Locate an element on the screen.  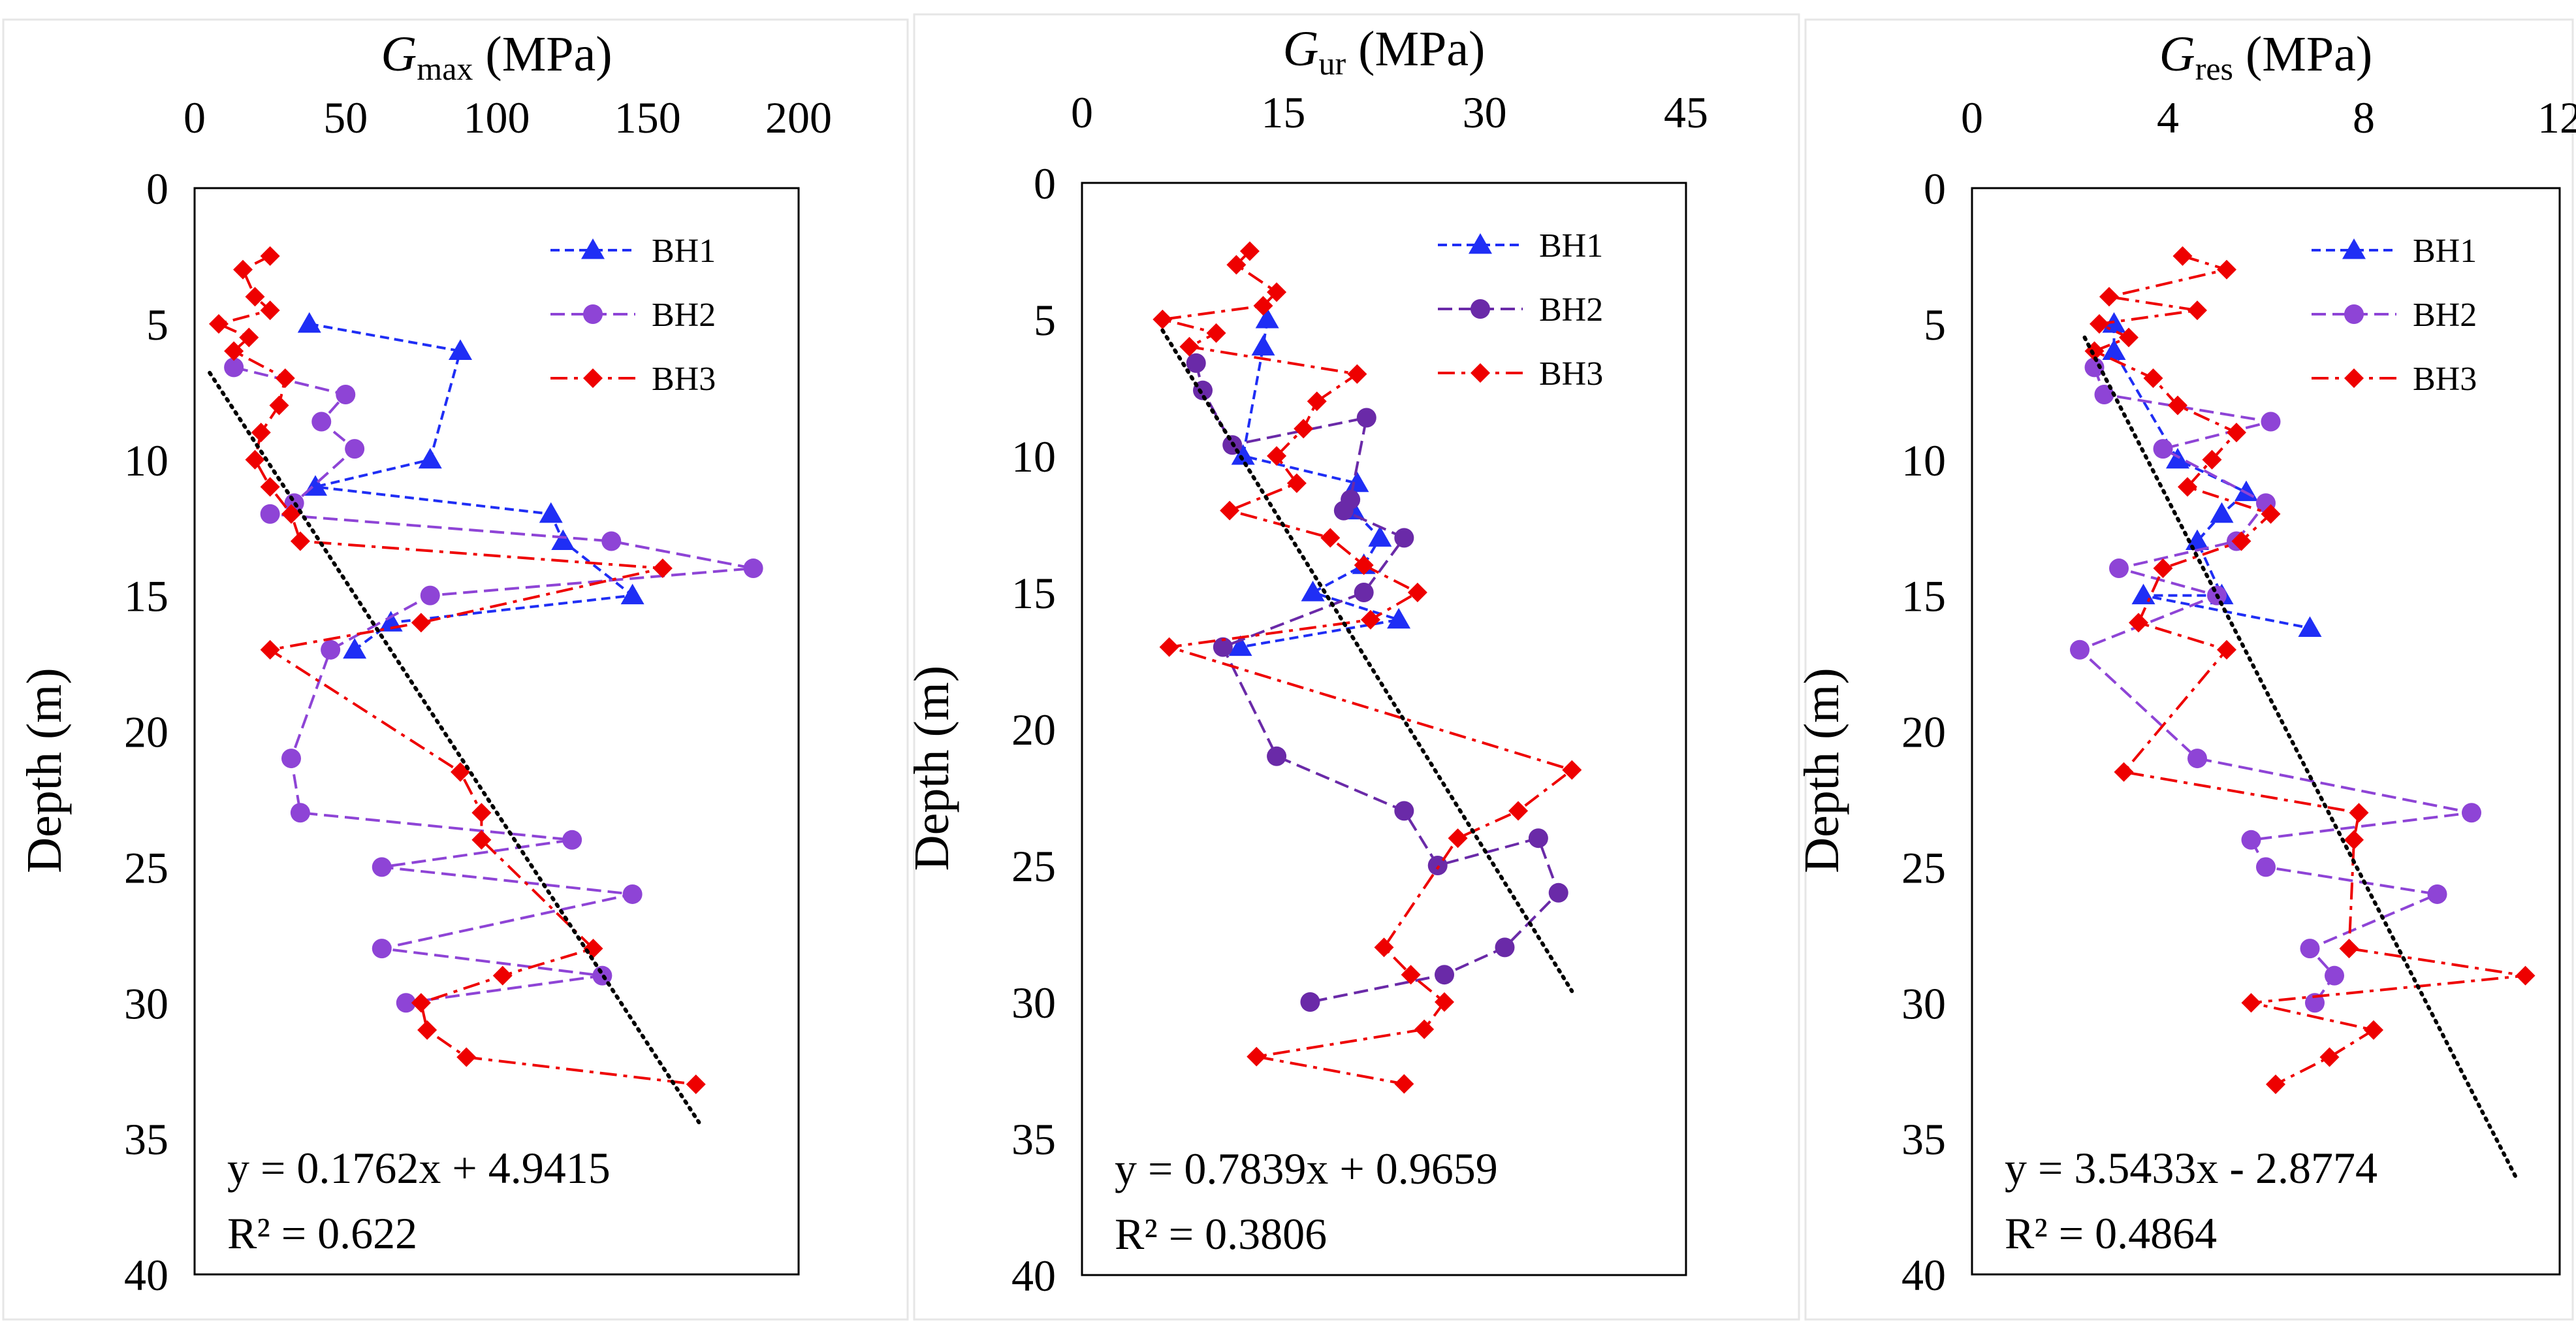
x-axis-title: Gur (MPa) is located at coordinates (1385, 52).